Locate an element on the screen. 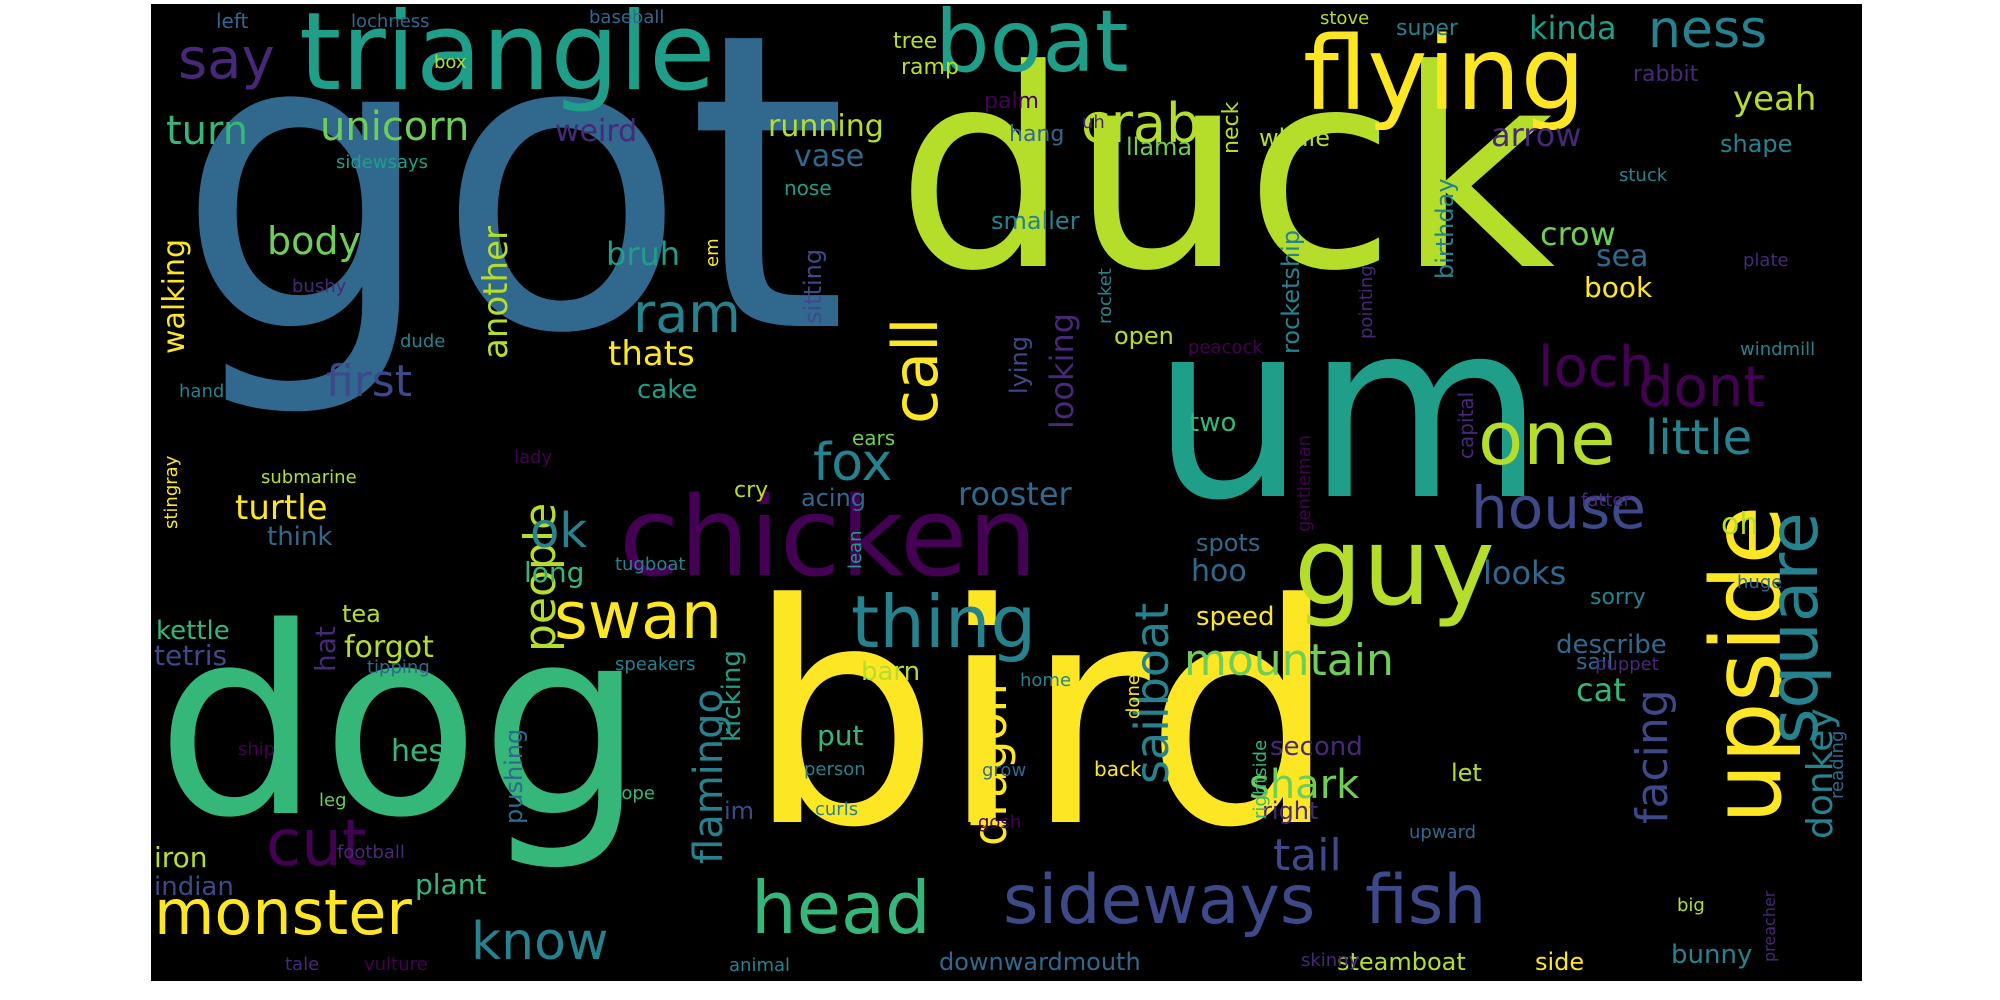 The image size is (2000, 1000). word: first is located at coordinates (369, 381).